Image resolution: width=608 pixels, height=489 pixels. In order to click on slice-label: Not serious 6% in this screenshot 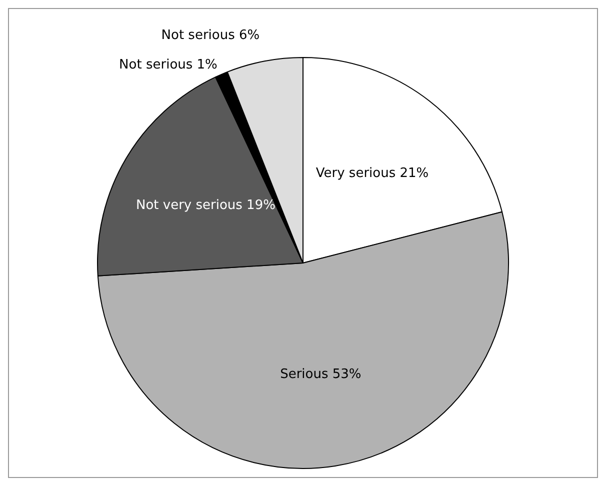, I will do `click(210, 35)`.